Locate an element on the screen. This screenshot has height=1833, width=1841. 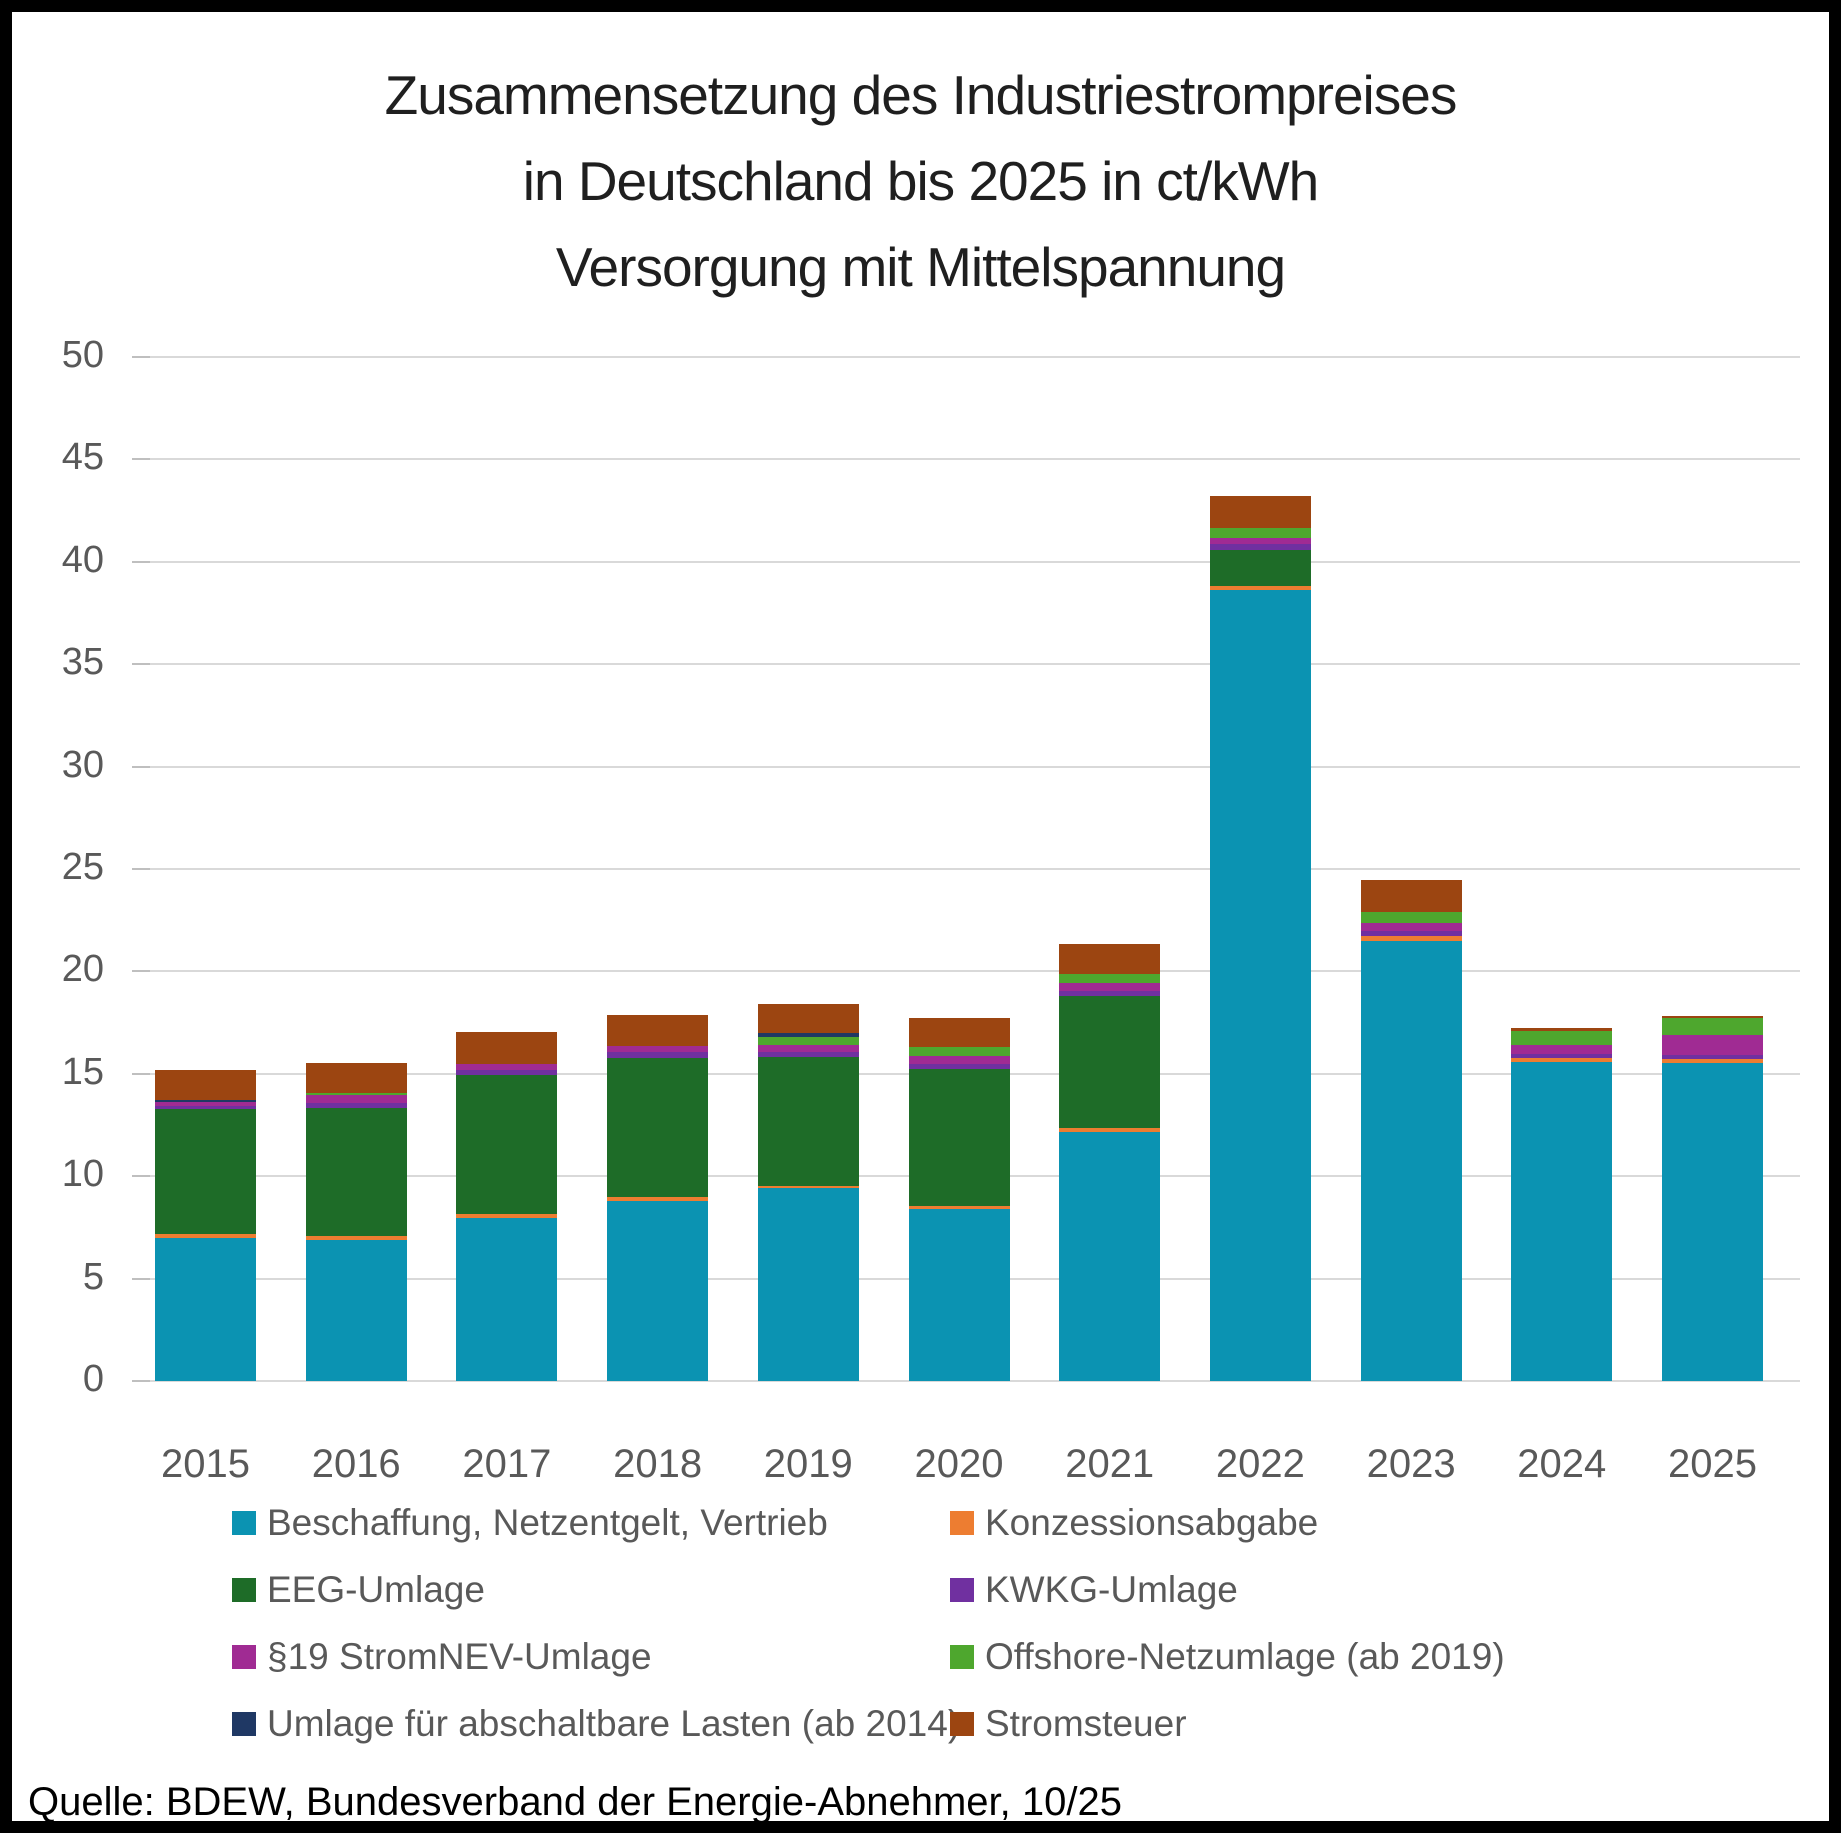
y-tick-label: 50 is located at coordinates (82, 355).